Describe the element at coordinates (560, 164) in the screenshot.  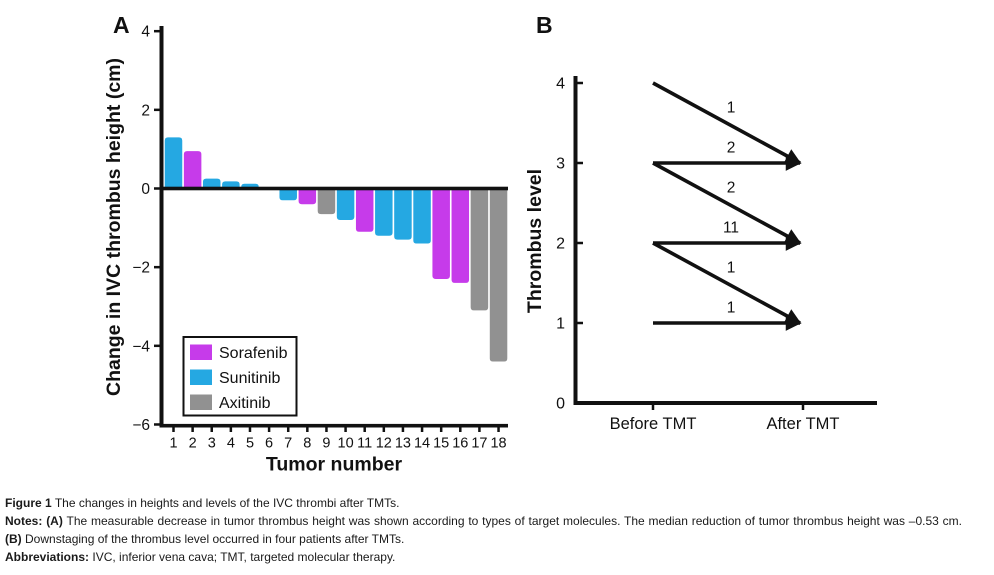
I see `panel-b-y-tick-label: 3` at that location.